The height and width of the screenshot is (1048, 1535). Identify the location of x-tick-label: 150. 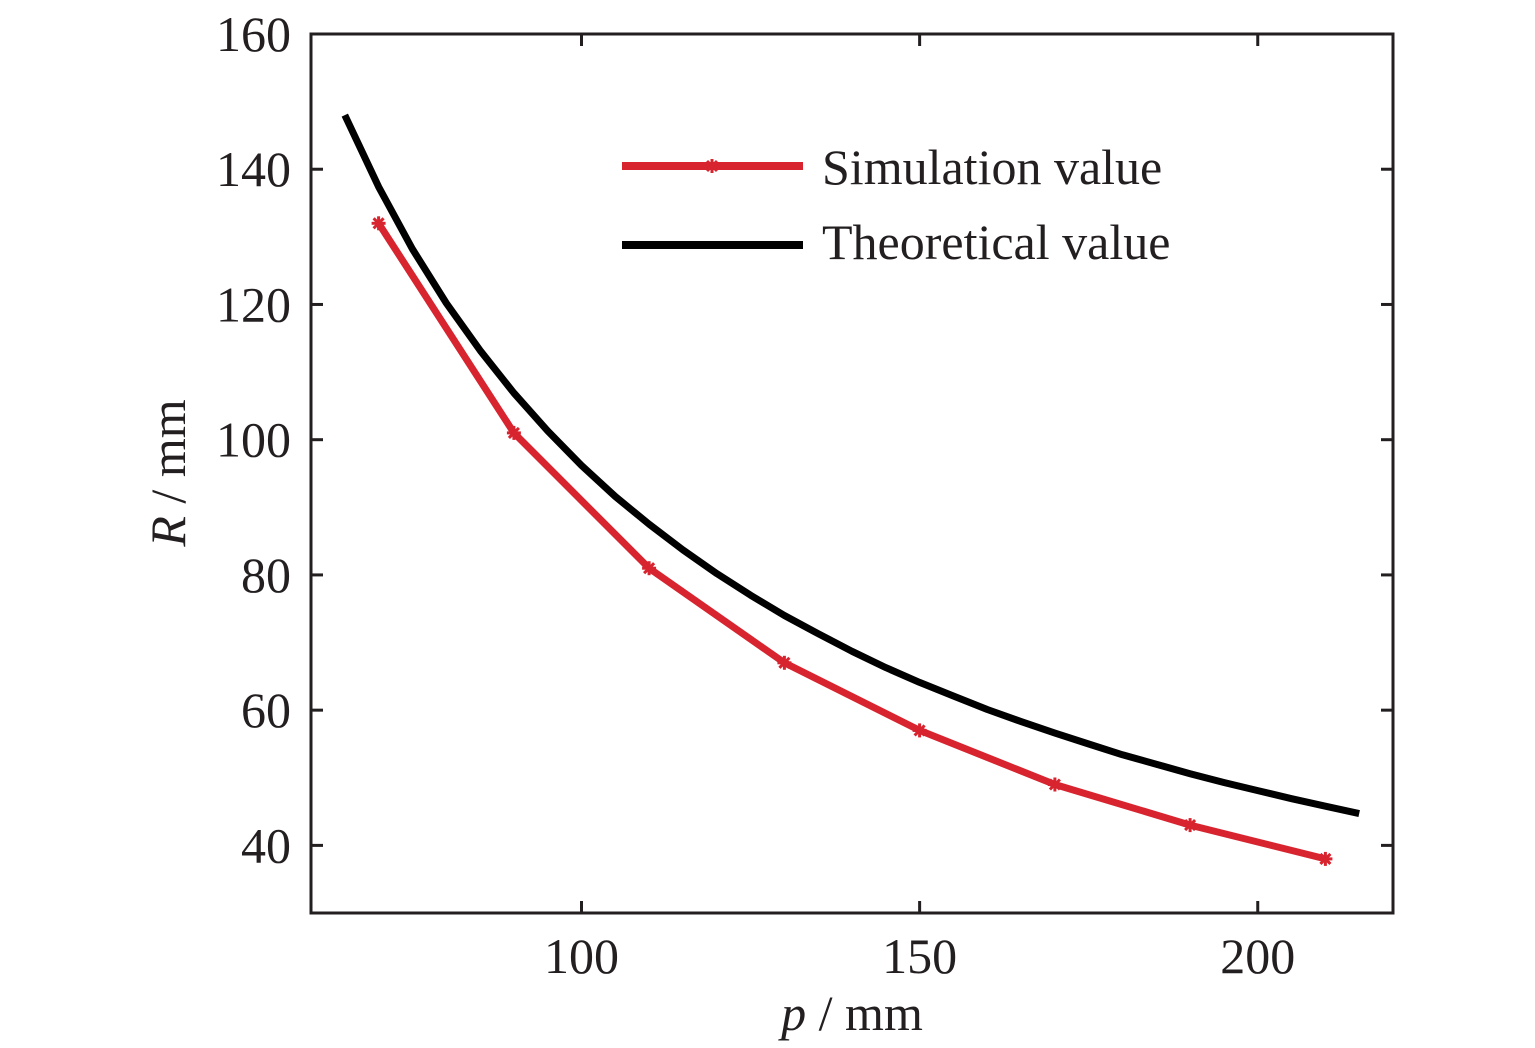
(919, 956).